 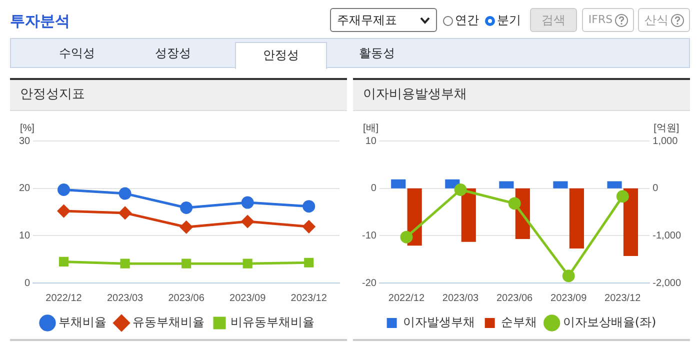 What do you see at coordinates (609, 322) in the screenshot?
I see `legend-label: 이자보상배율(좌)` at bounding box center [609, 322].